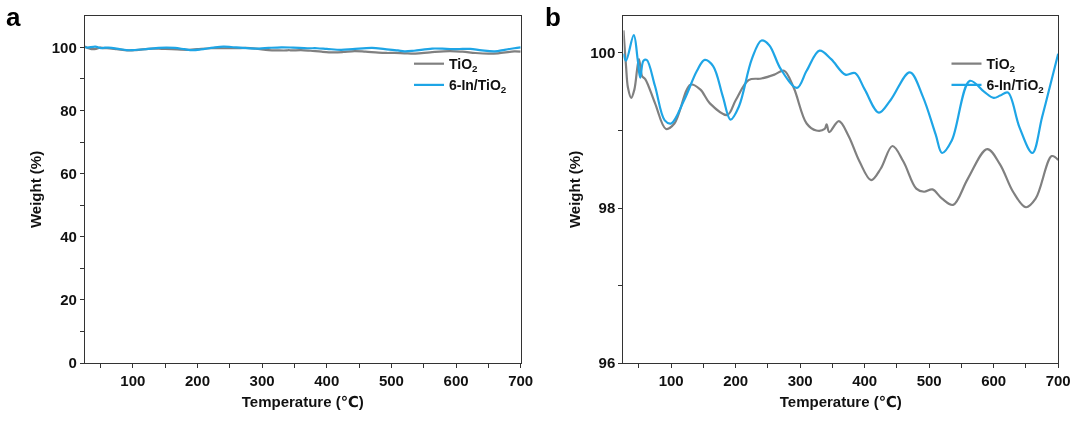 This screenshot has width=1087, height=432. I want to click on y-tick-label: 20, so click(68, 300).